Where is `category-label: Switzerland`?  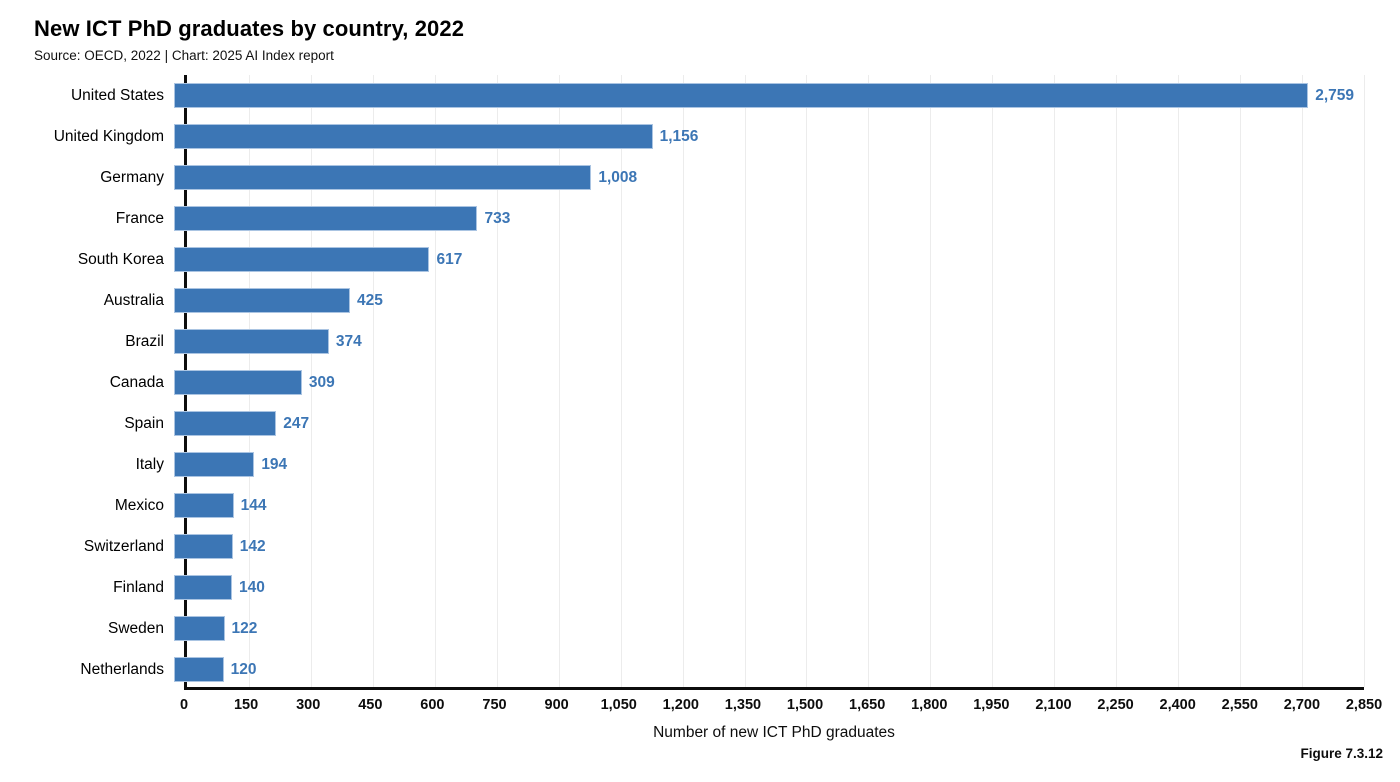
category-label: Switzerland is located at coordinates (123, 546).